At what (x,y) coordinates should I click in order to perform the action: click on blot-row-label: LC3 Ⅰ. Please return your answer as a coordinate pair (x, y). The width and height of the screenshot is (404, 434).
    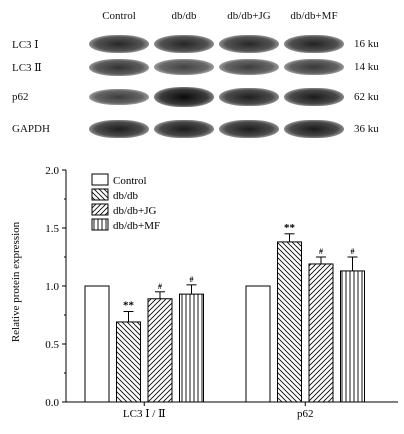
    Looking at the image, I should click on (25, 45).